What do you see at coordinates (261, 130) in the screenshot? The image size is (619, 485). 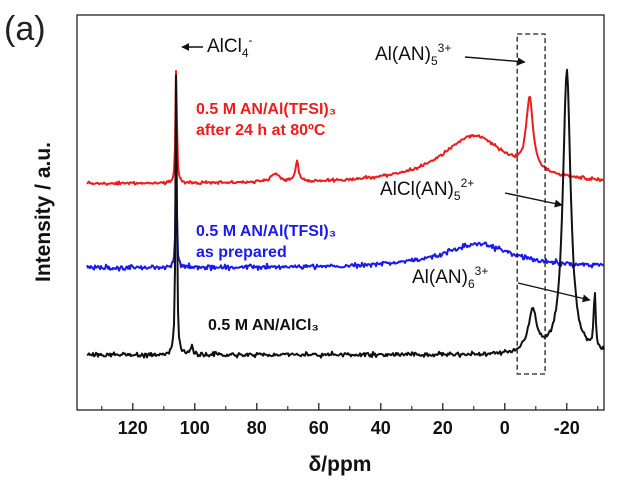 I see `label-red-line2: after 24 h at 80ºC` at bounding box center [261, 130].